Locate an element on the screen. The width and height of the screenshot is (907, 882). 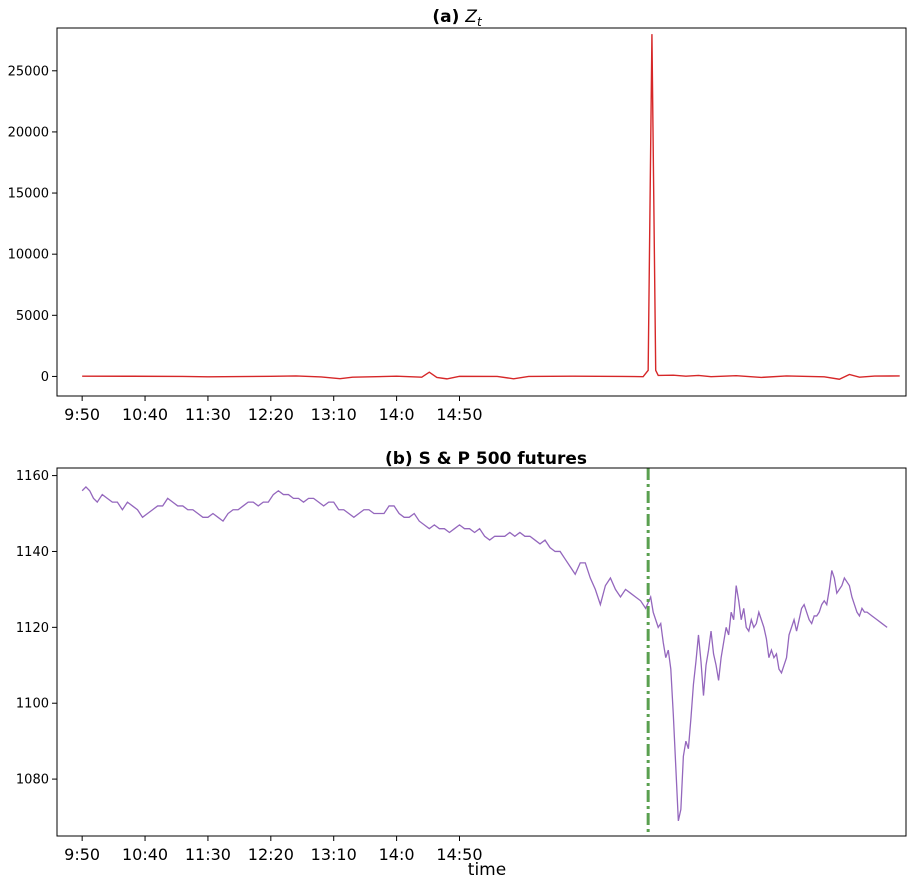
panel-a-xtick-label-0: 9:50 is located at coordinates (82, 414).